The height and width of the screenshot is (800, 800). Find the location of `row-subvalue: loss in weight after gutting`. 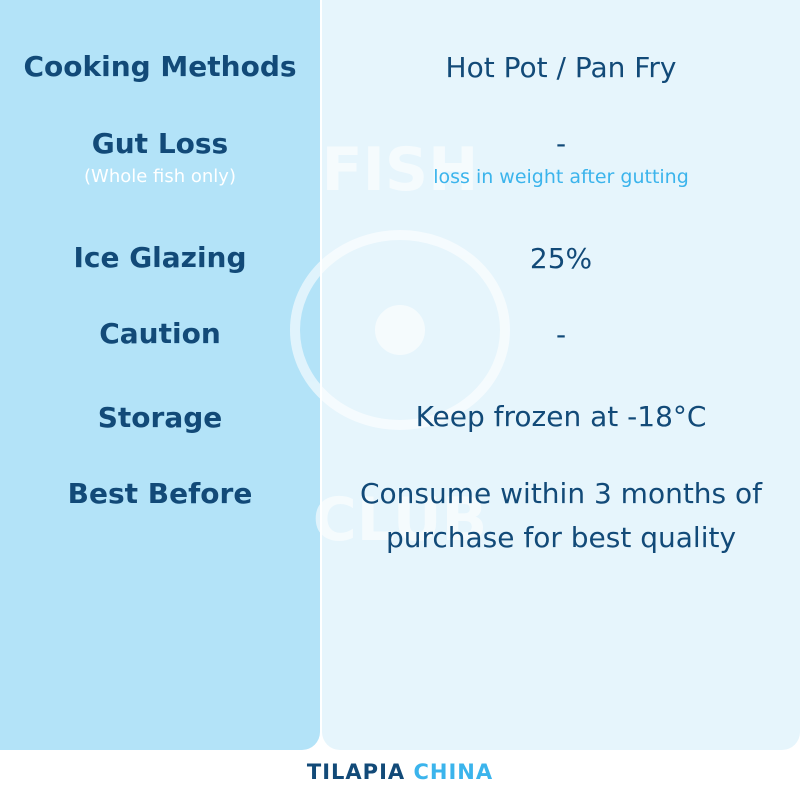

row-subvalue: loss in weight after gutting is located at coordinates (561, 177).